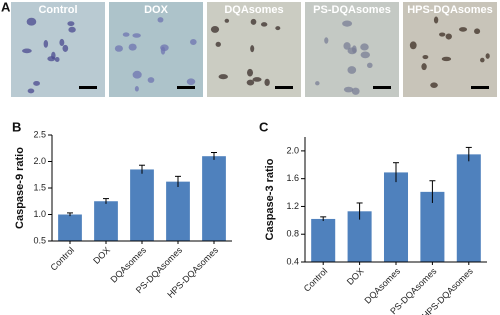 This screenshot has height=315, width=500. I want to click on y-tick-label: 0.5, so click(39, 240).